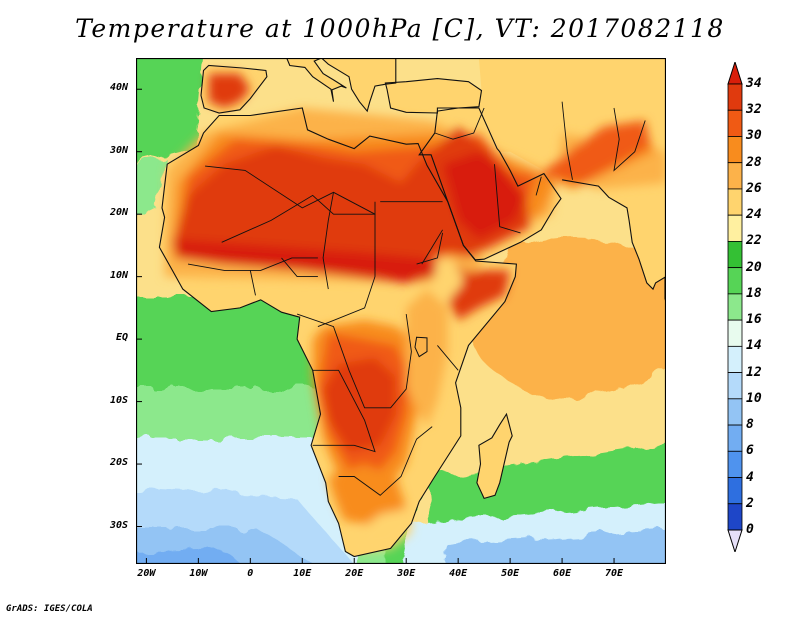  Describe the element at coordinates (458, 573) in the screenshot. I see `lon-tick-label: 40E` at that location.